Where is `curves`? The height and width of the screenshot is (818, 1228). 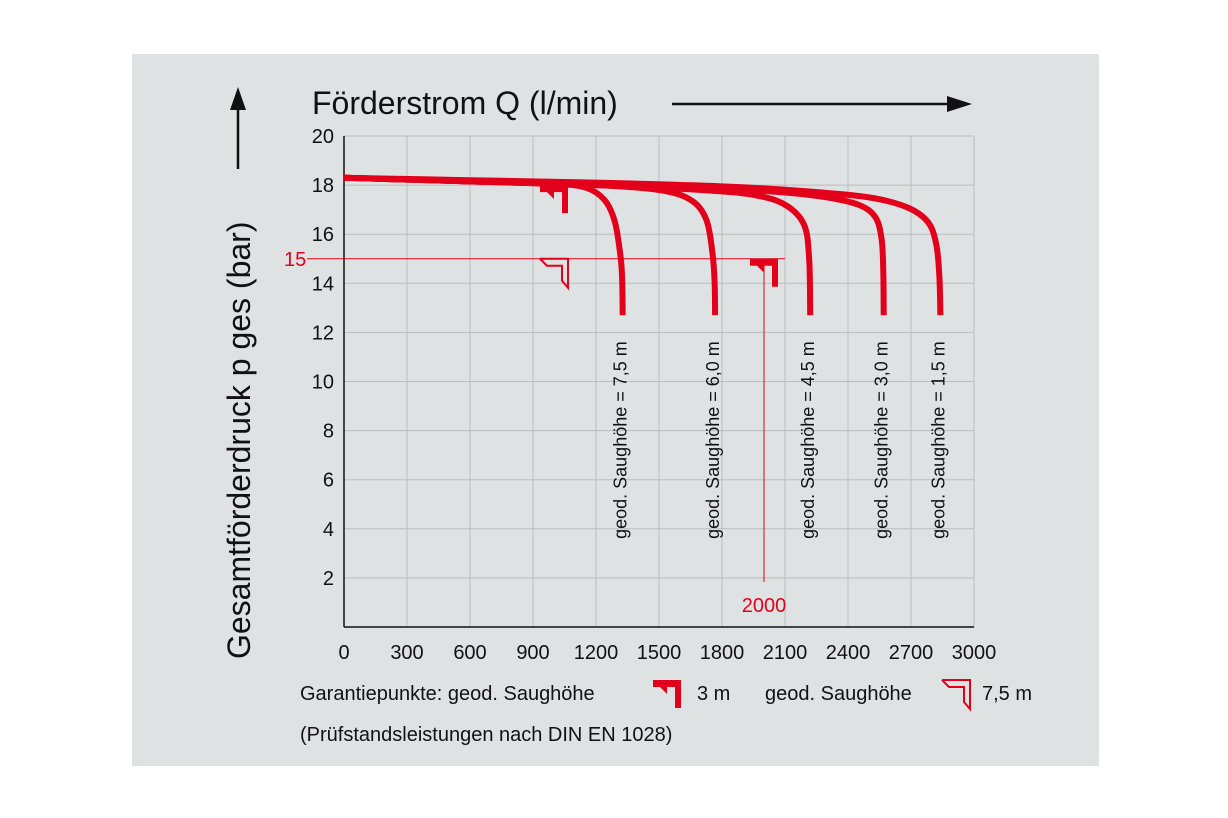
curves is located at coordinates (643, 245).